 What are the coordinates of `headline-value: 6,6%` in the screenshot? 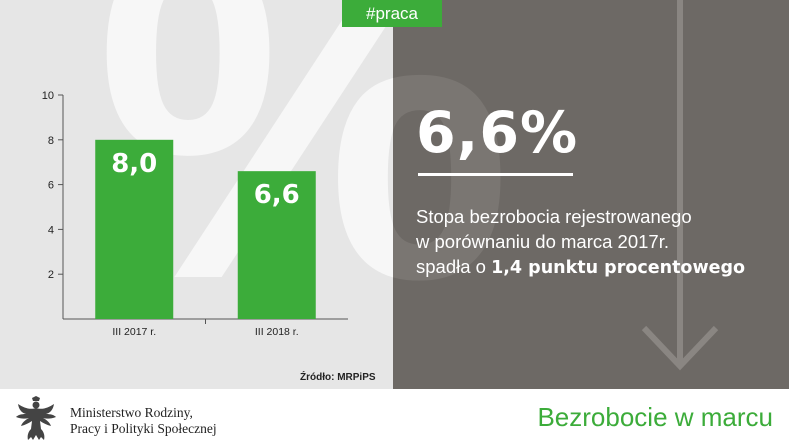 It's located at (497, 133).